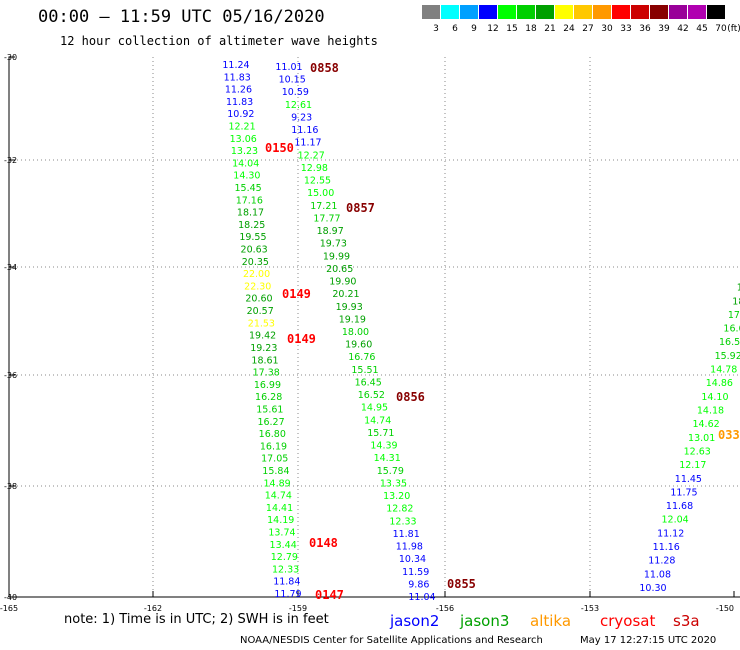 This screenshot has width=740, height=650. I want to click on swh-value: 16.28, so click(268, 397).